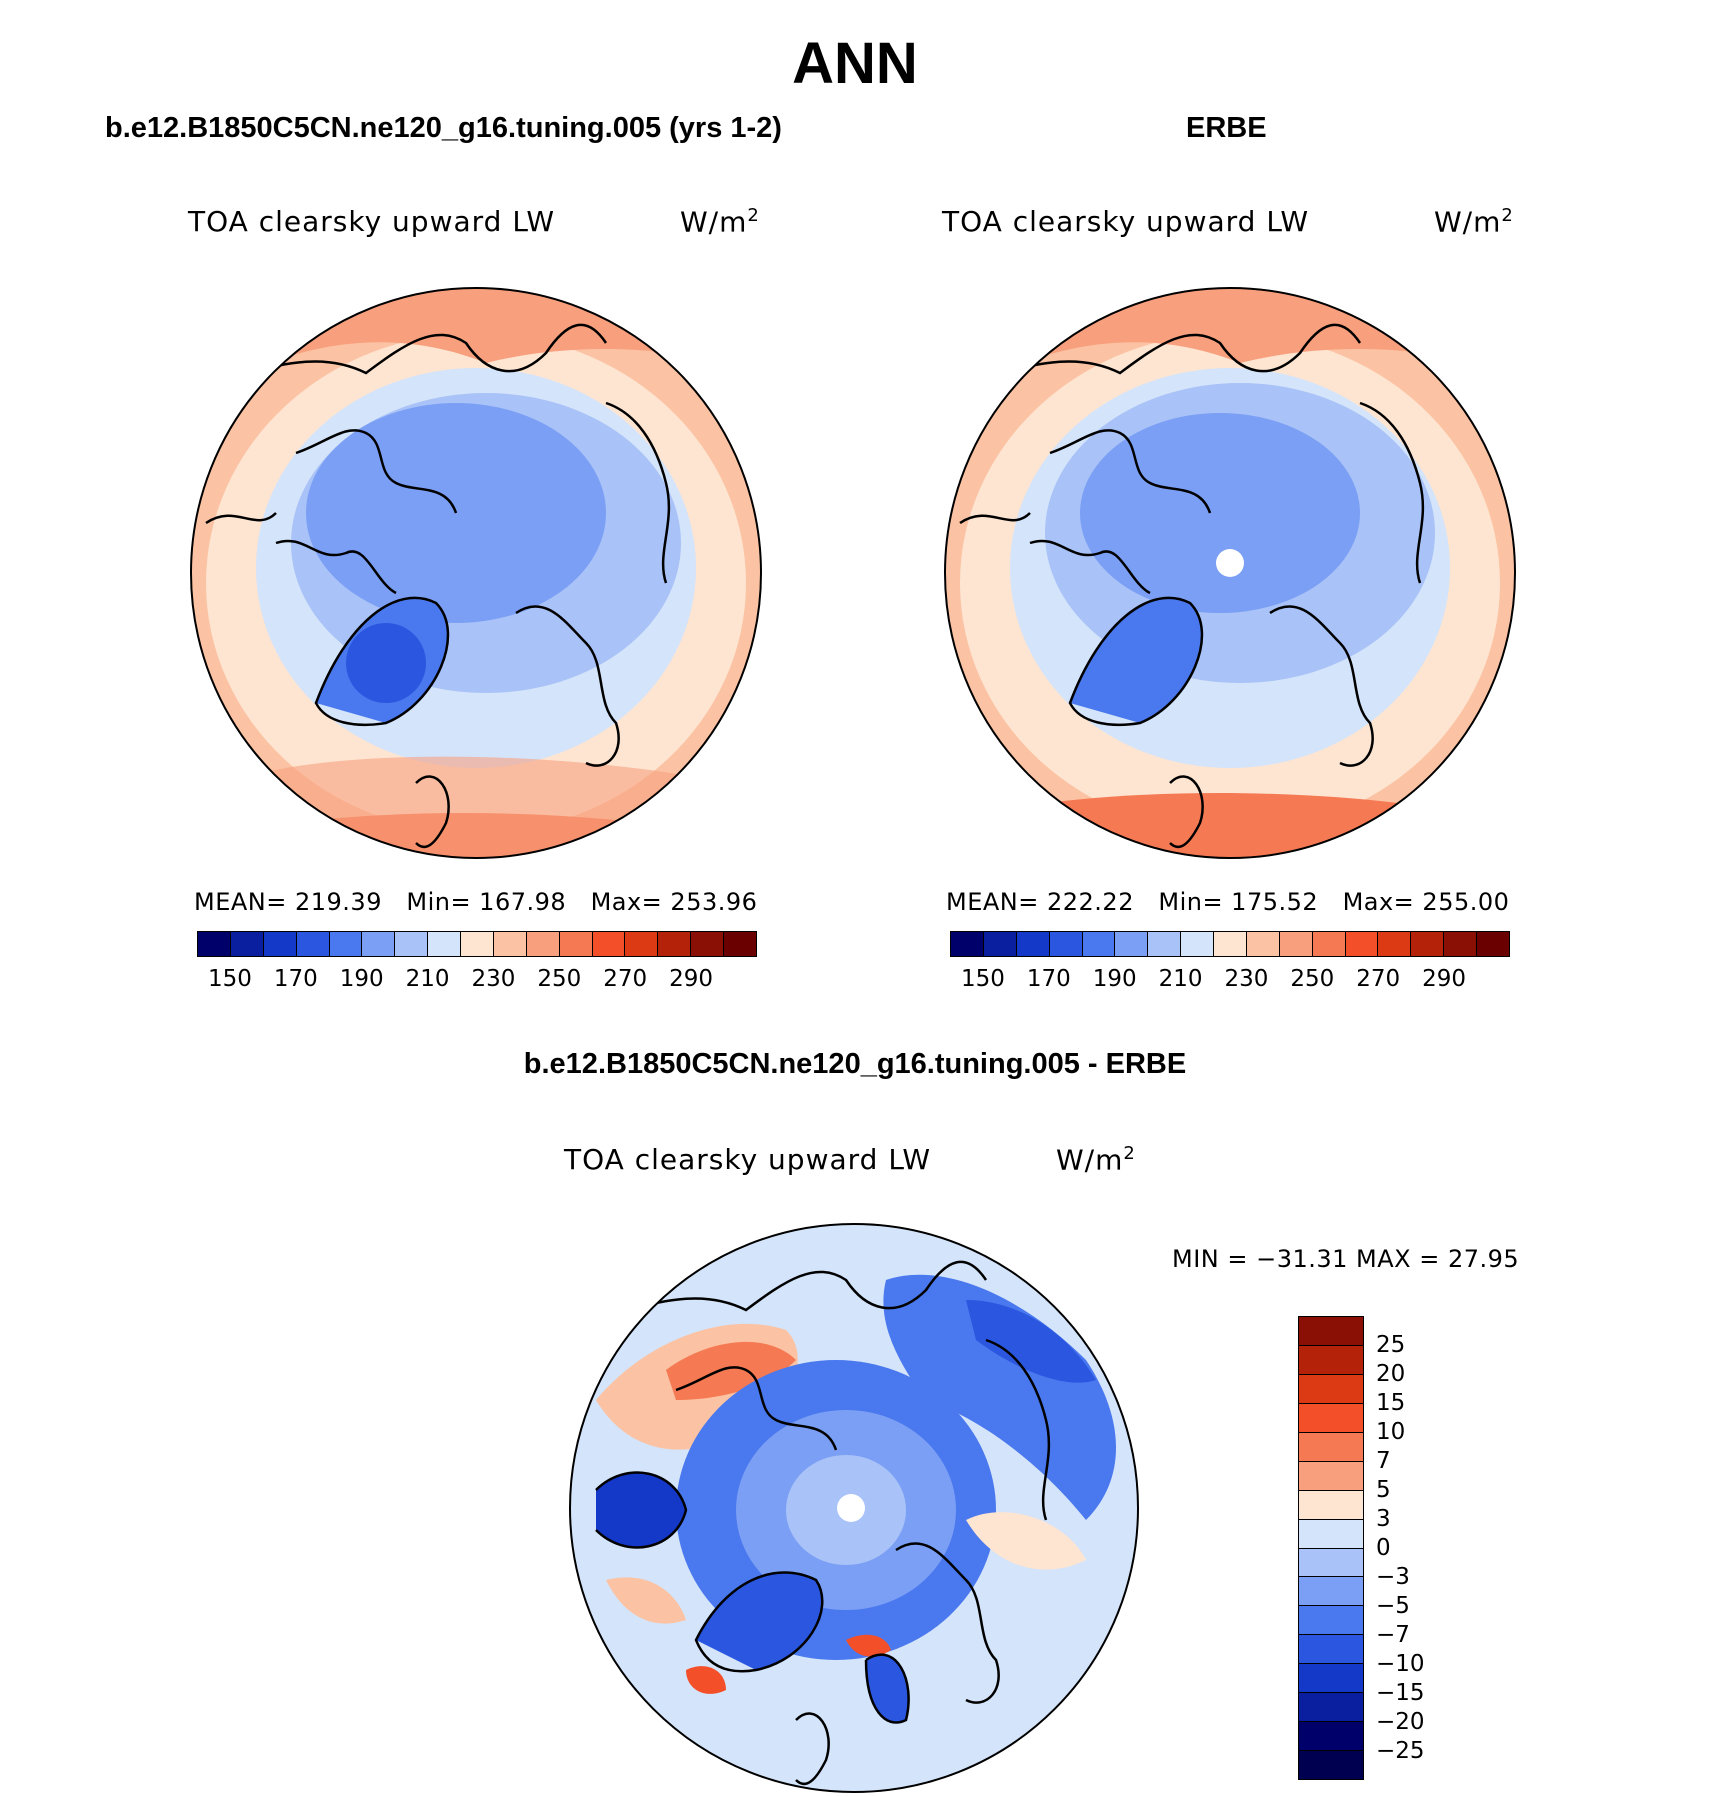  Describe the element at coordinates (748, 1159) in the screenshot. I see `variable-label-diff: TOA clearsky upward LW` at that location.